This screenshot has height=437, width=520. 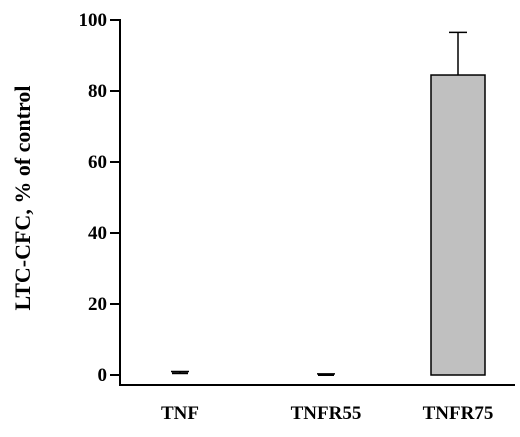 What do you see at coordinates (326, 413) in the screenshot?
I see `x-category-label: TNFR55` at bounding box center [326, 413].